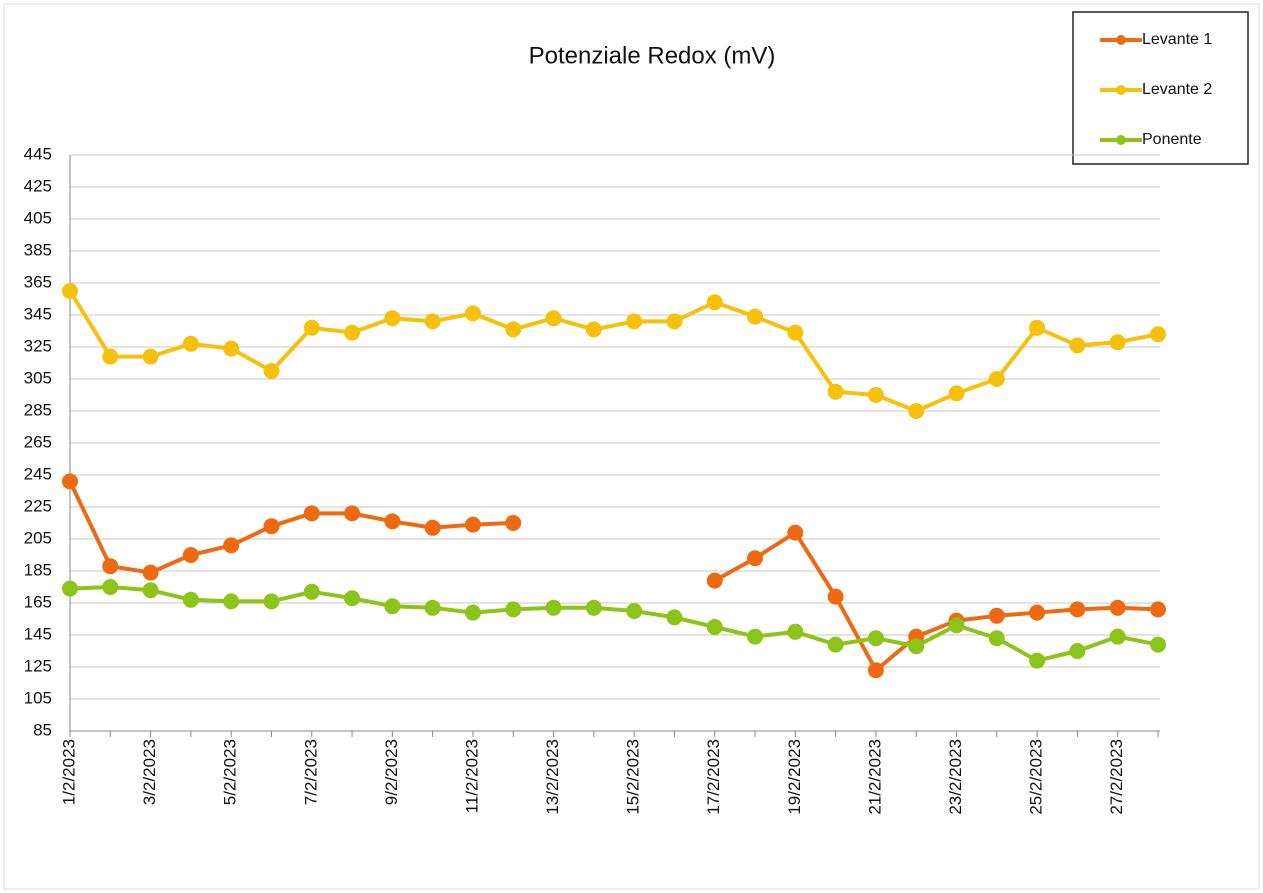 This screenshot has width=1263, height=893. I want to click on x-tick-label: 1/2/2023, so click(68, 772).